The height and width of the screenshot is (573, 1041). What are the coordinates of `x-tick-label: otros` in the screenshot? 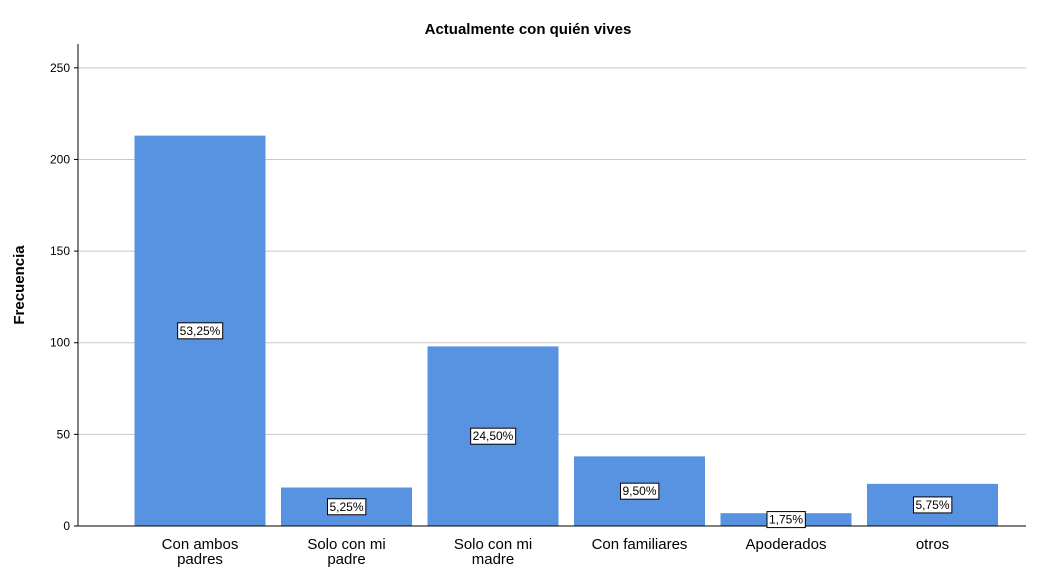 It's located at (932, 544).